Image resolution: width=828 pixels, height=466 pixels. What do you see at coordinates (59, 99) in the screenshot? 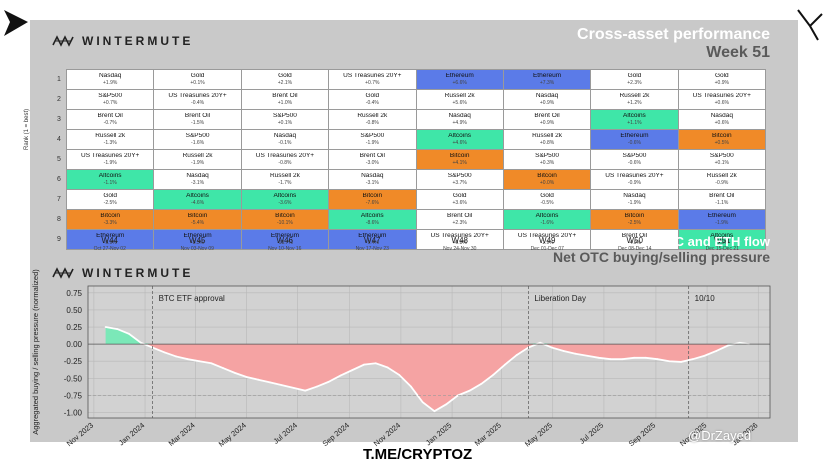
I see `rank-label: 2` at bounding box center [59, 99].